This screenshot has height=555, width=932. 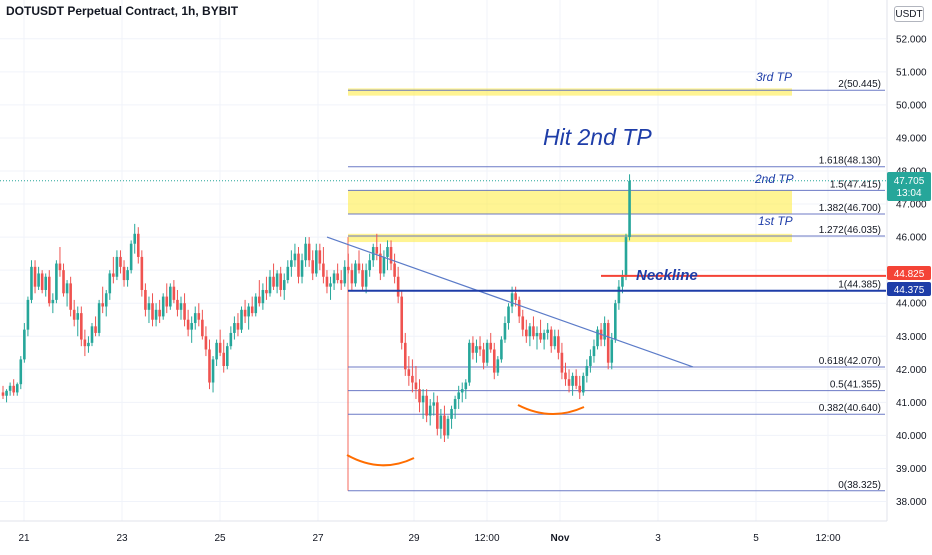 I want to click on price-tick-label: 52.000, so click(x=911, y=39).